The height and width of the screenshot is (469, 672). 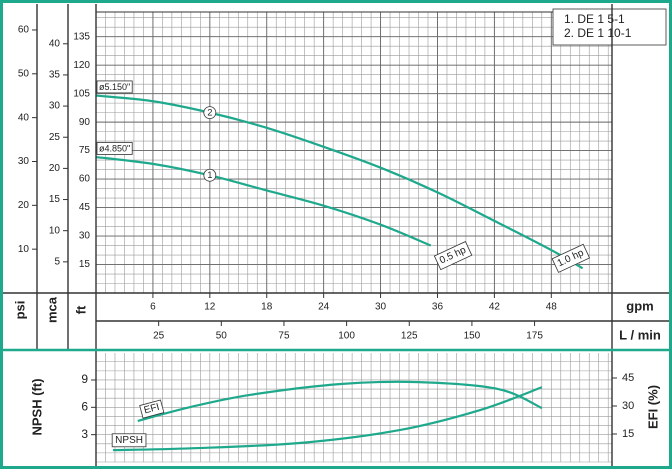 What do you see at coordinates (640, 334) in the screenshot?
I see `axis-title: L / min` at bounding box center [640, 334].